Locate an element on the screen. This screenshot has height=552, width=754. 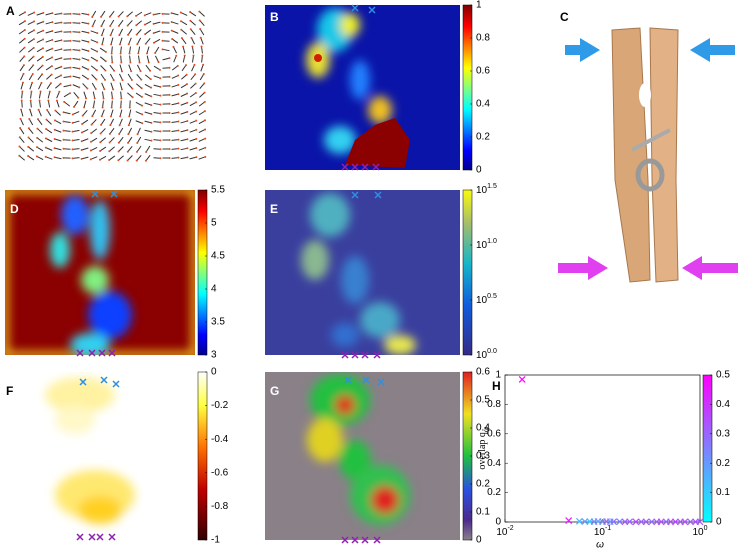
y-axis-label-sub: ω is located at coordinates (485, 429).